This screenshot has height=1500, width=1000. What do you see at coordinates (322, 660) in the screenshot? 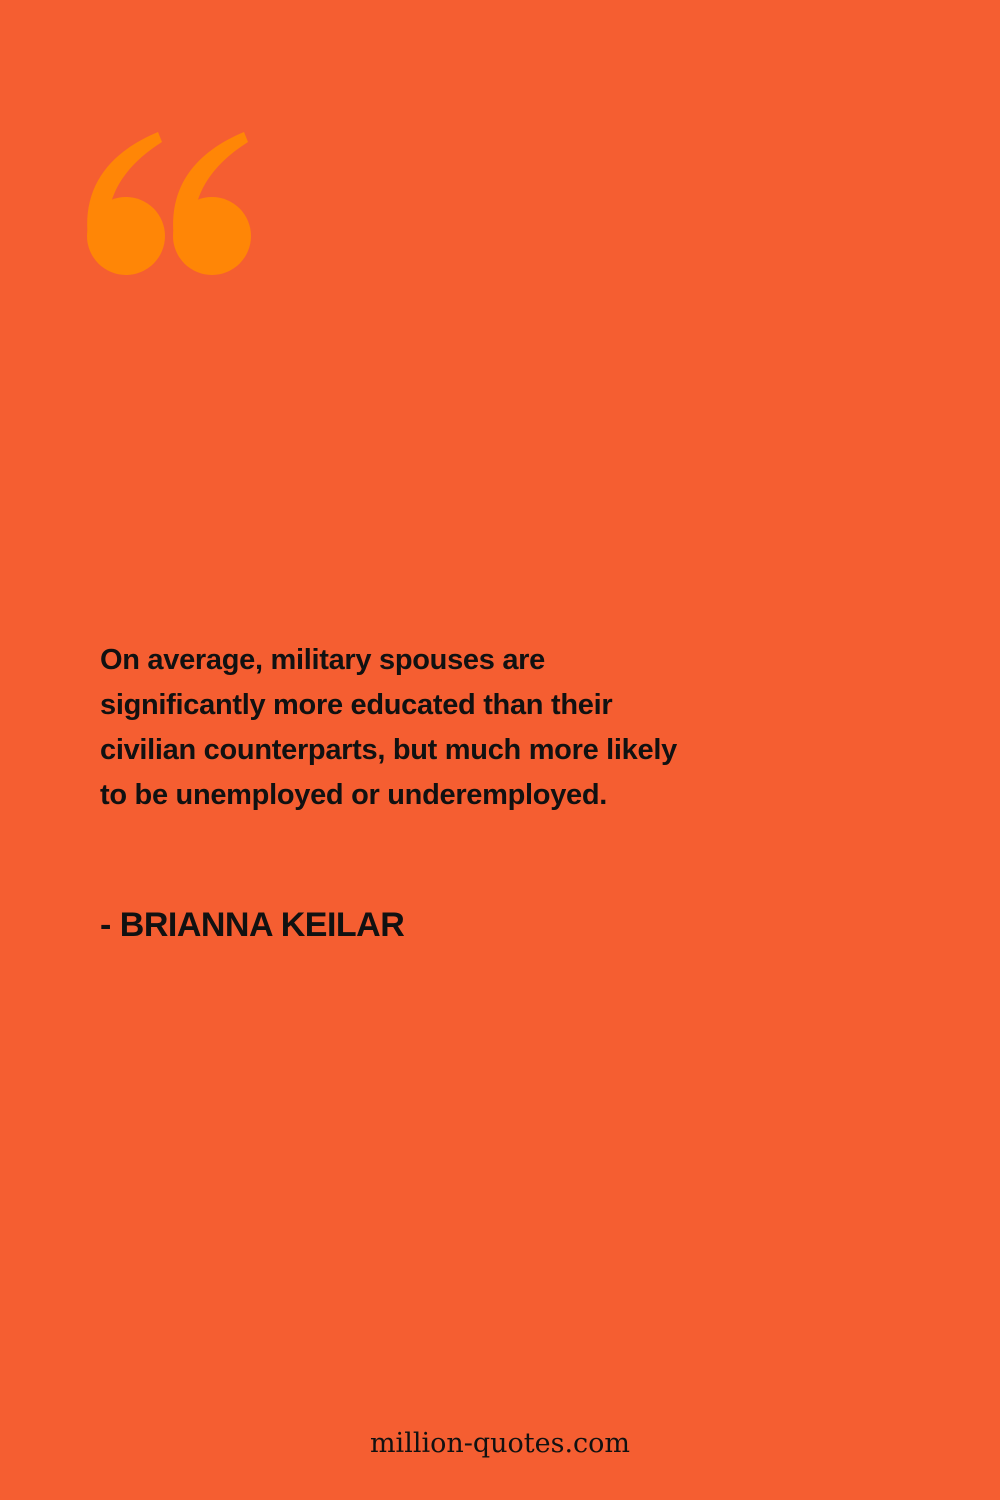
I see `quote-line: On average, military spouses are` at bounding box center [322, 660].